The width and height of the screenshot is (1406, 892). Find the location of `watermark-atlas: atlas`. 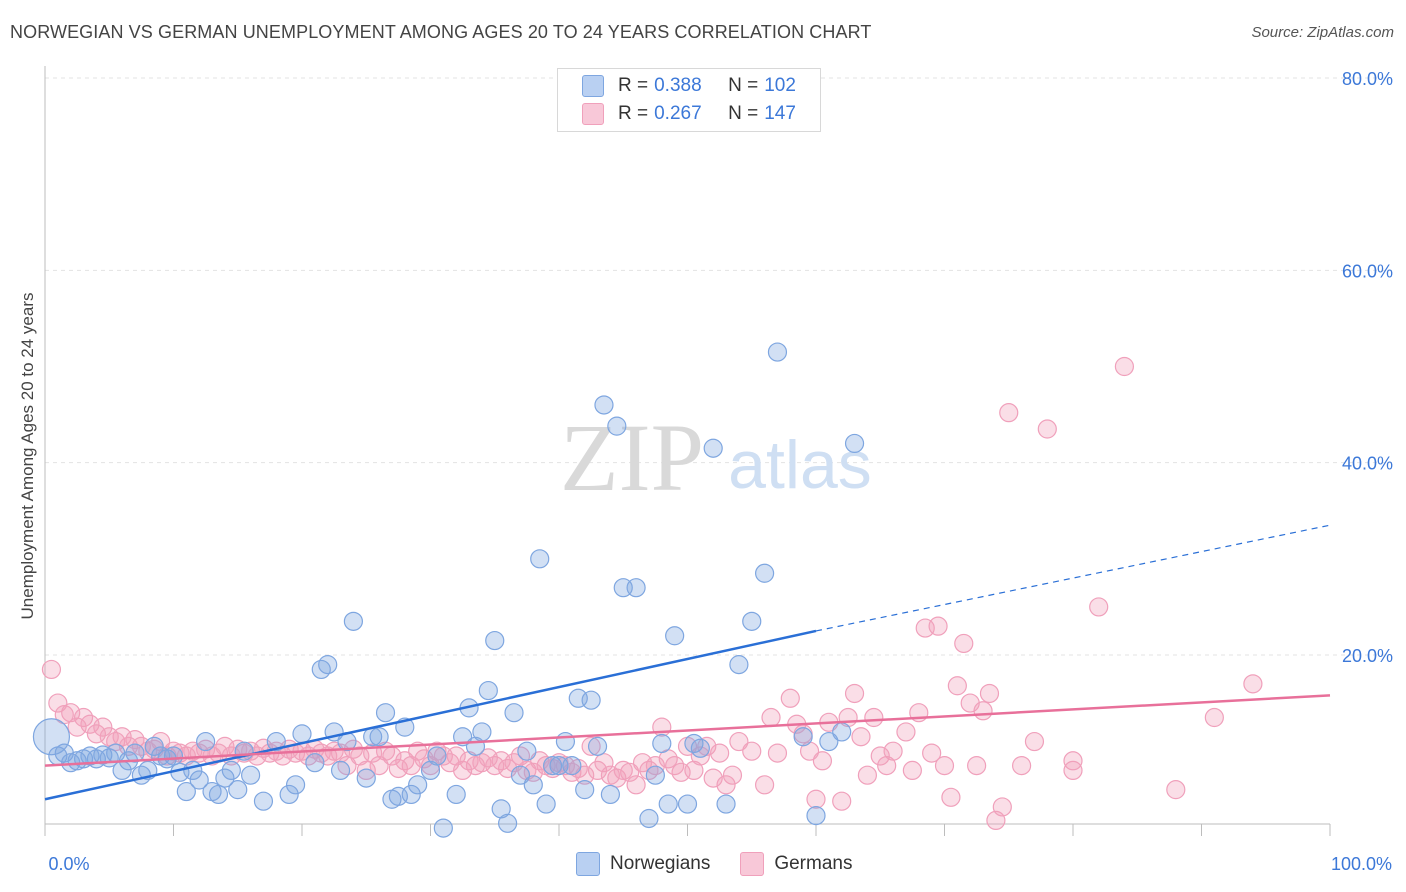

watermark-atlas: atlas is located at coordinates (800, 465).